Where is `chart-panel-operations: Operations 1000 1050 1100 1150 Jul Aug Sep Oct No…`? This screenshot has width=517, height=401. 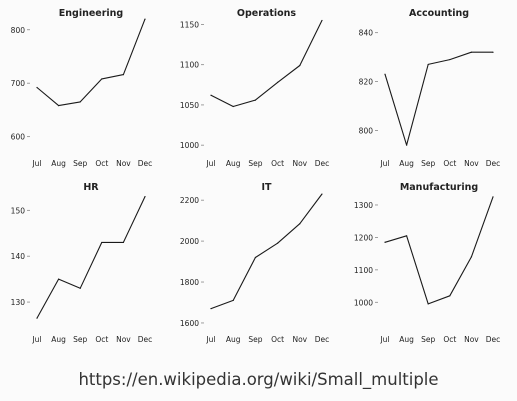 chart-panel-operations: Operations 1000 1050 1100 1150 Jul Aug Sep Oct No… is located at coordinates (254, 88).